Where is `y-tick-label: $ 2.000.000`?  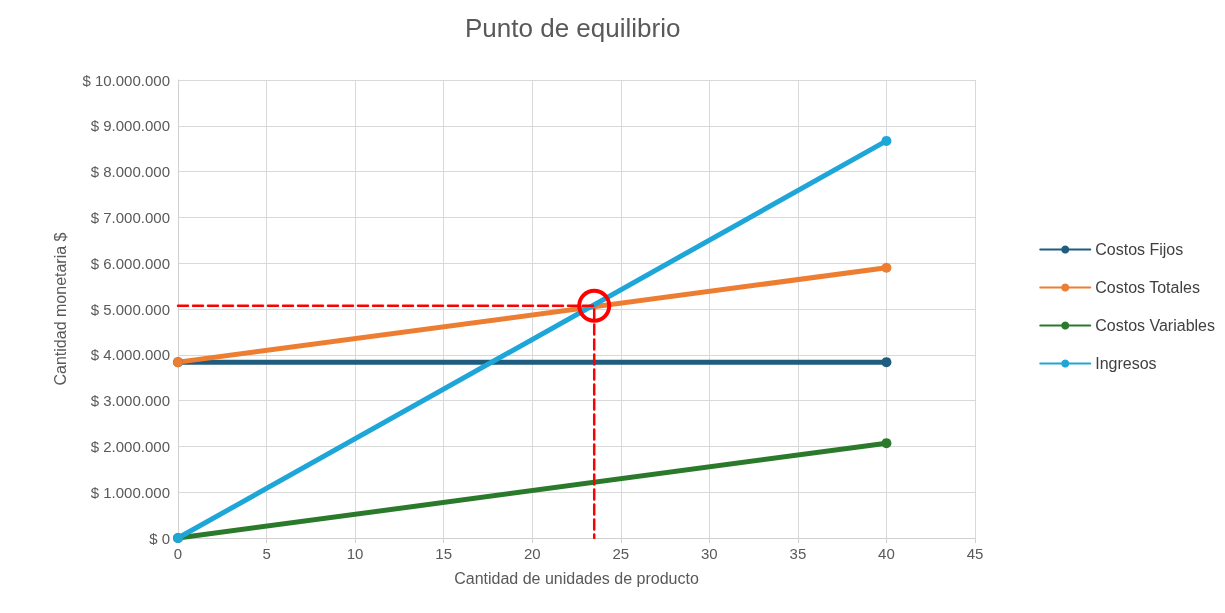 y-tick-label: $ 2.000.000 is located at coordinates (130, 446).